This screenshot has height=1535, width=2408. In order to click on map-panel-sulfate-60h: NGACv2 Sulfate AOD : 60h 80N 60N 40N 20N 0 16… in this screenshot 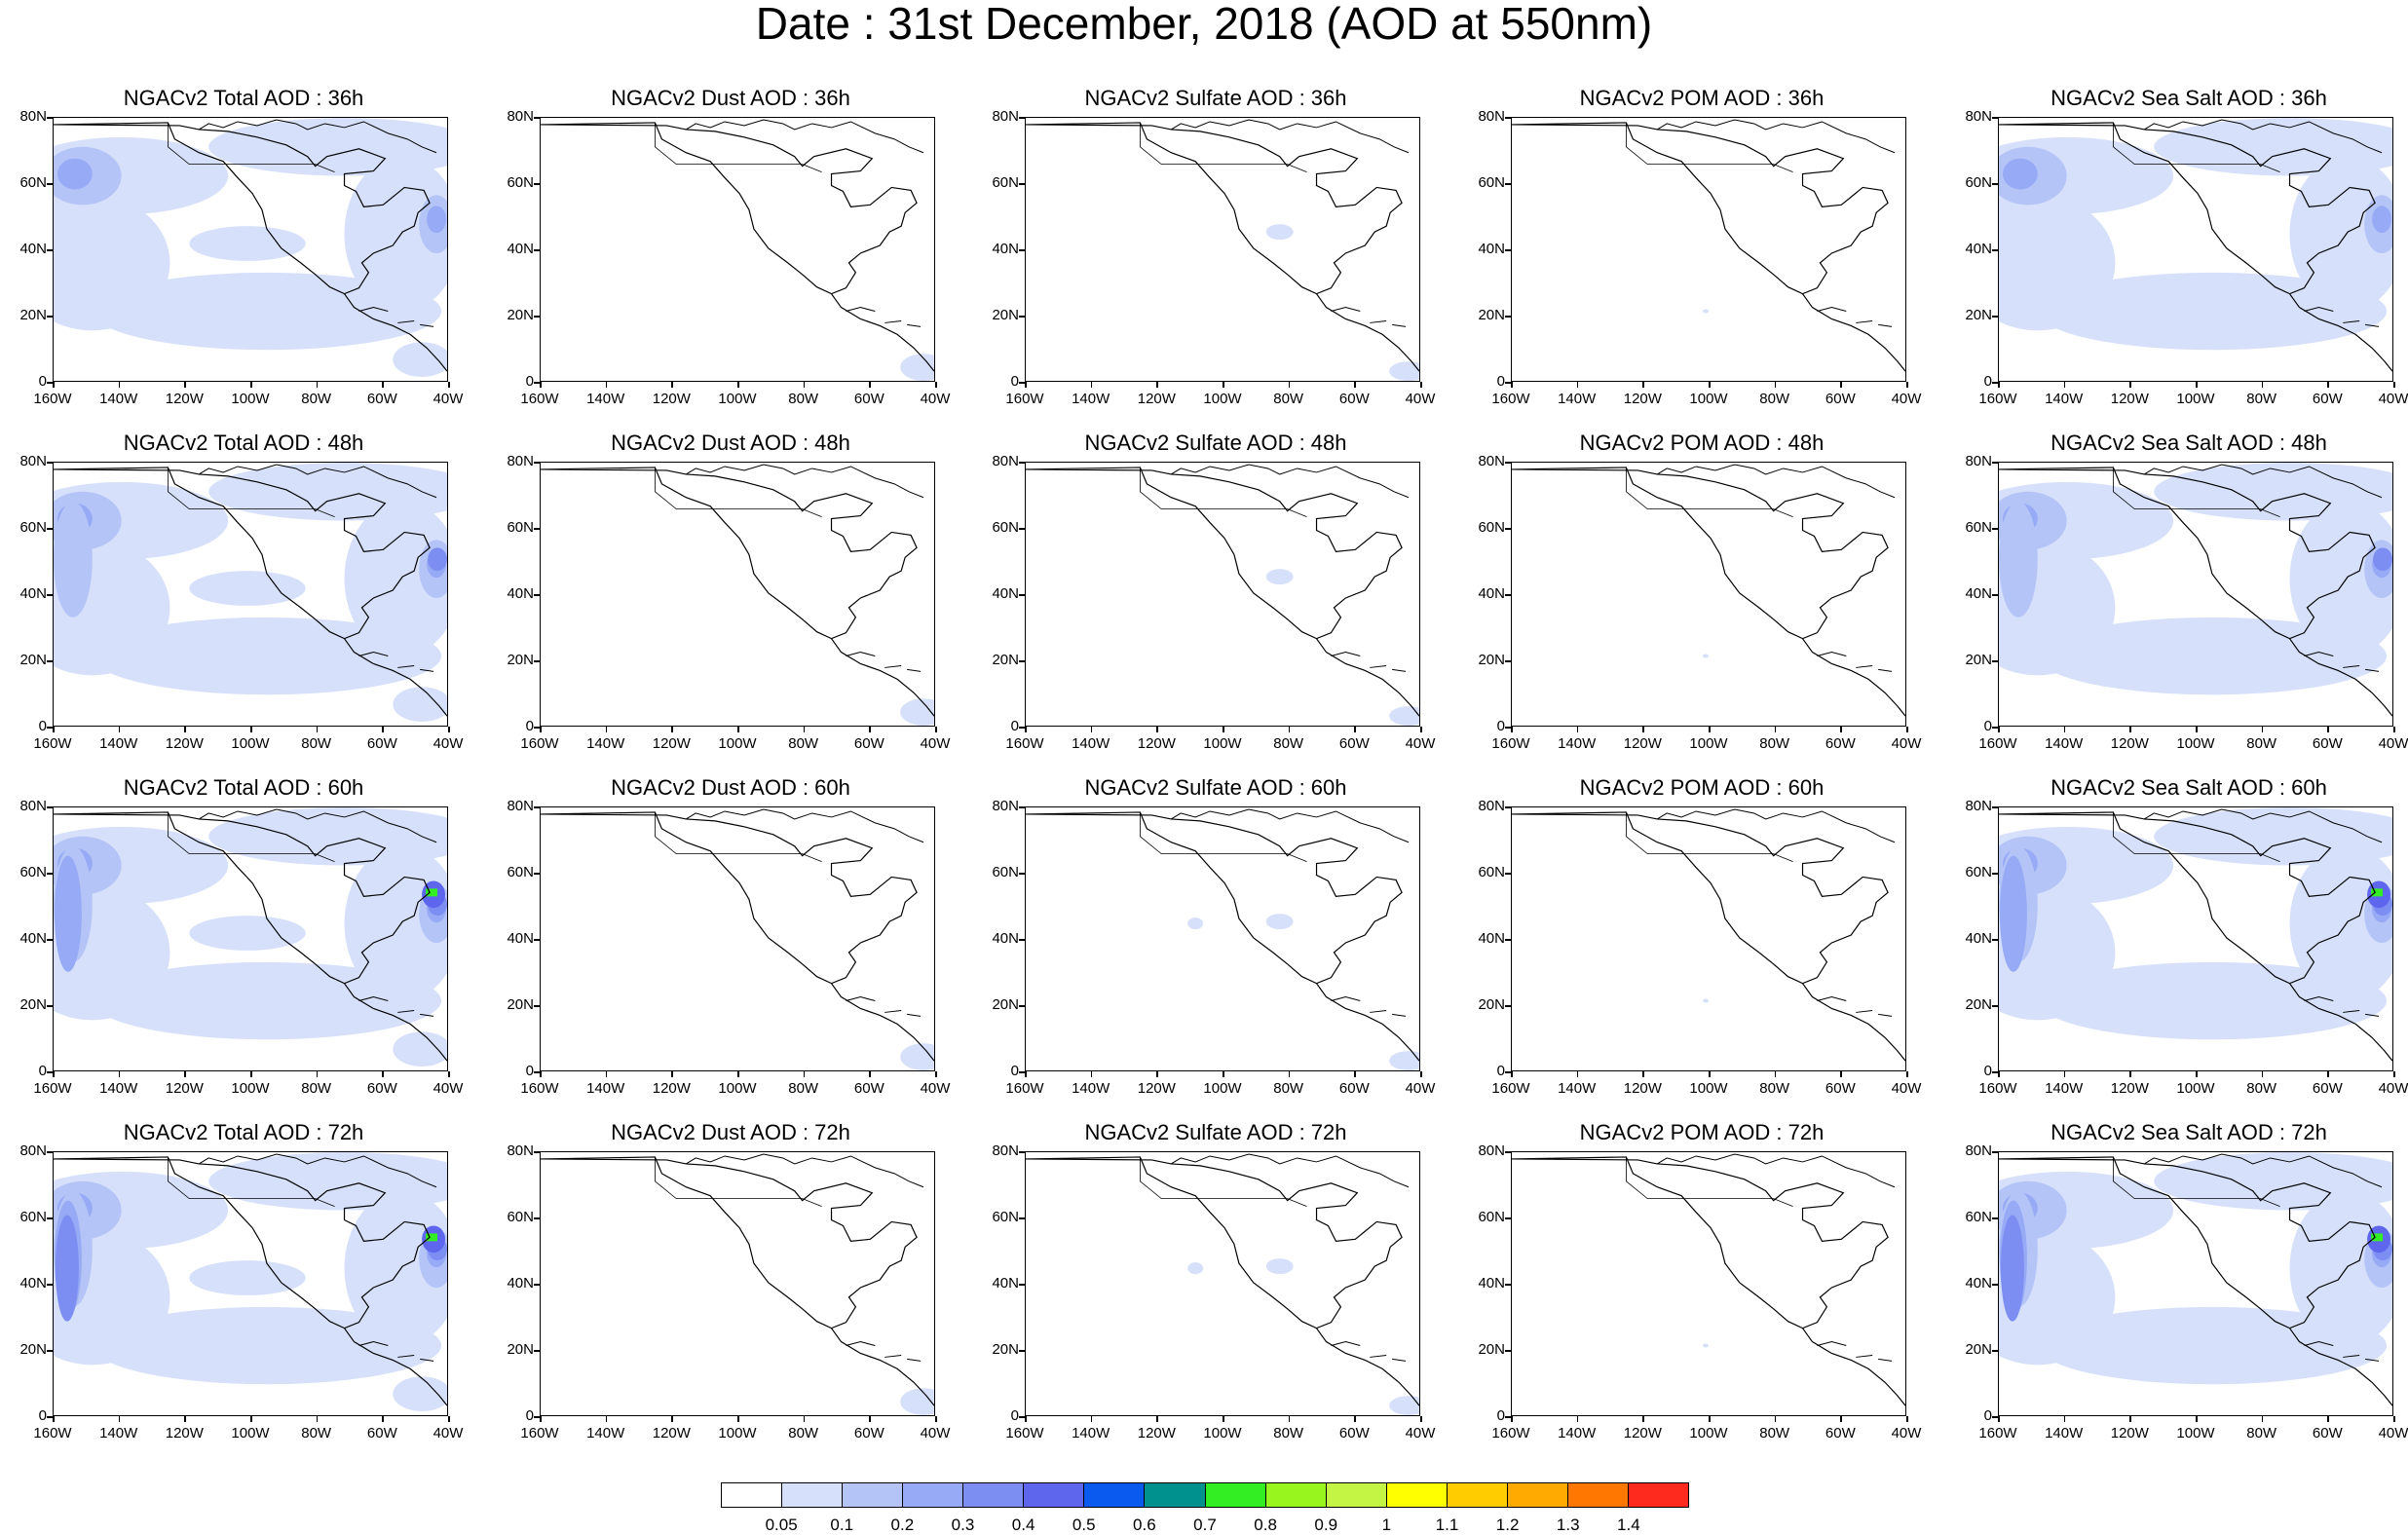, I will do `click(1215, 945)`.